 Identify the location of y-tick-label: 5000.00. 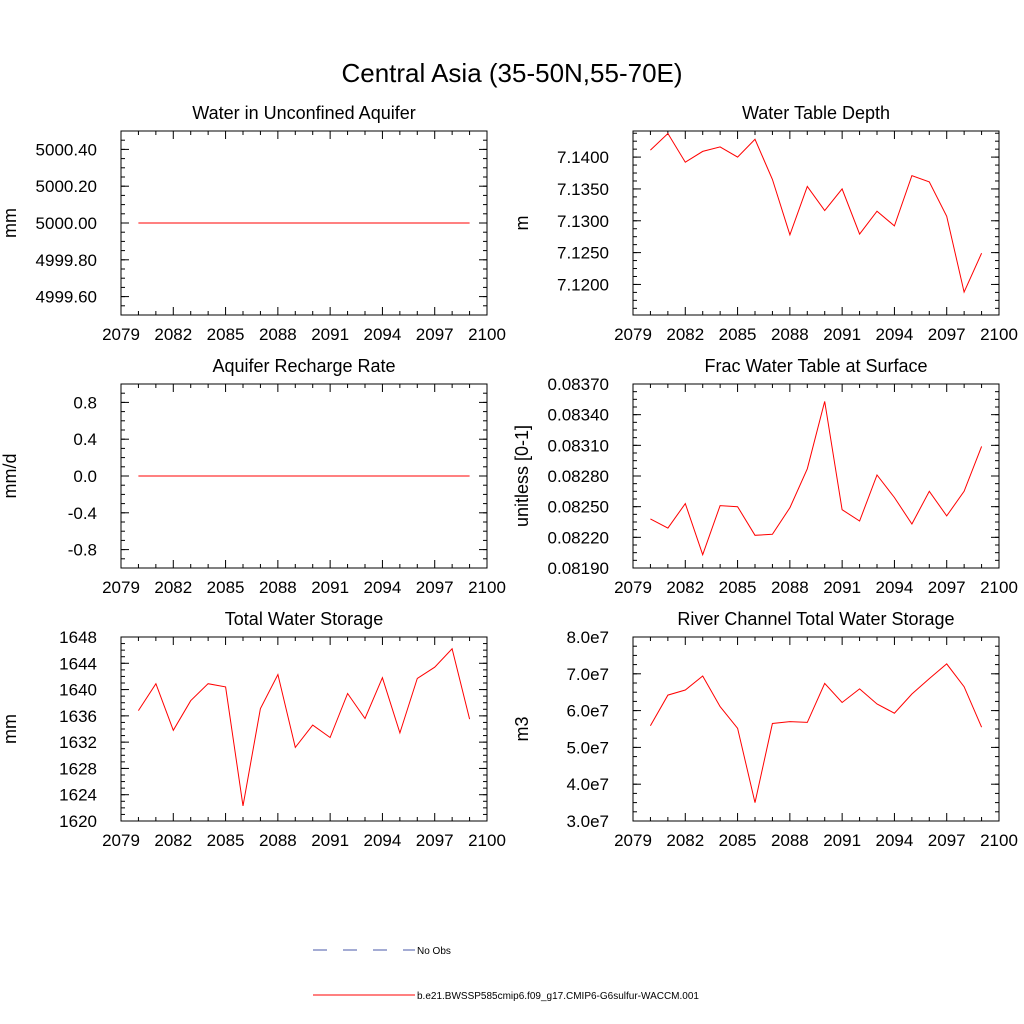
(66, 223).